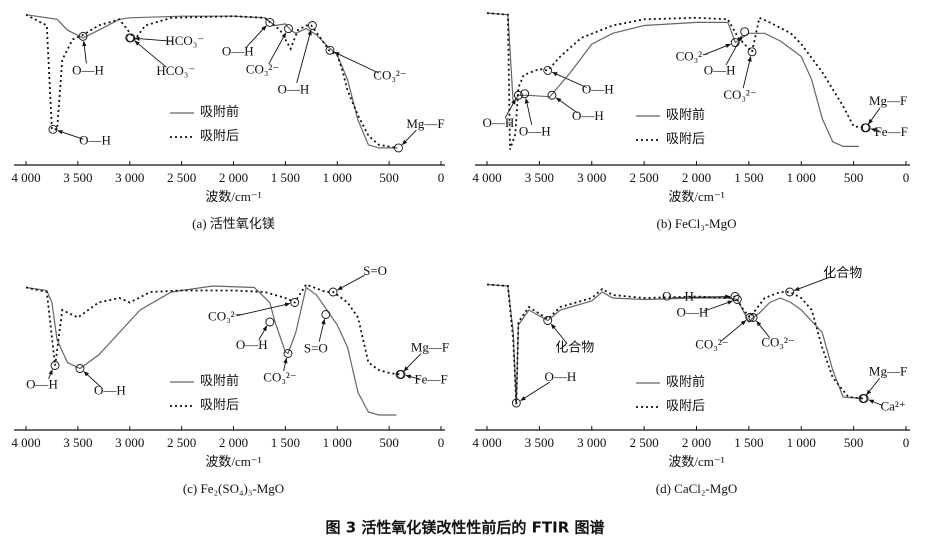 Image resolution: width=930 pixels, height=543 pixels. Describe the element at coordinates (184, 40) in the screenshot. I see `annotation-label: HCO₃⁻` at that location.